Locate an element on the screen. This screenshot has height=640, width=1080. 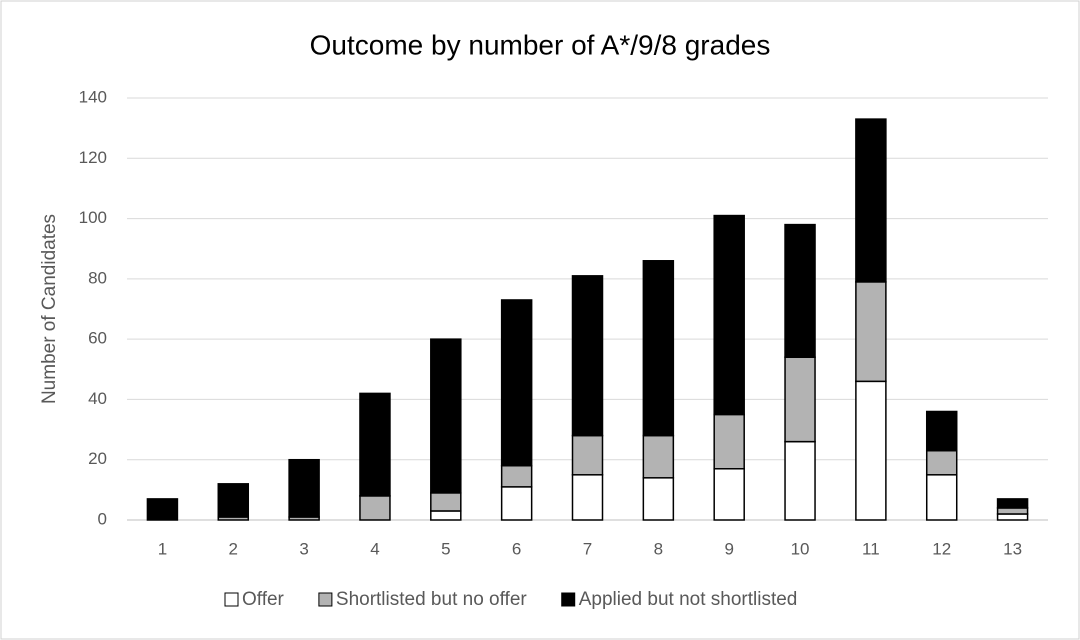
x-tick-label: 4 is located at coordinates (374, 548).